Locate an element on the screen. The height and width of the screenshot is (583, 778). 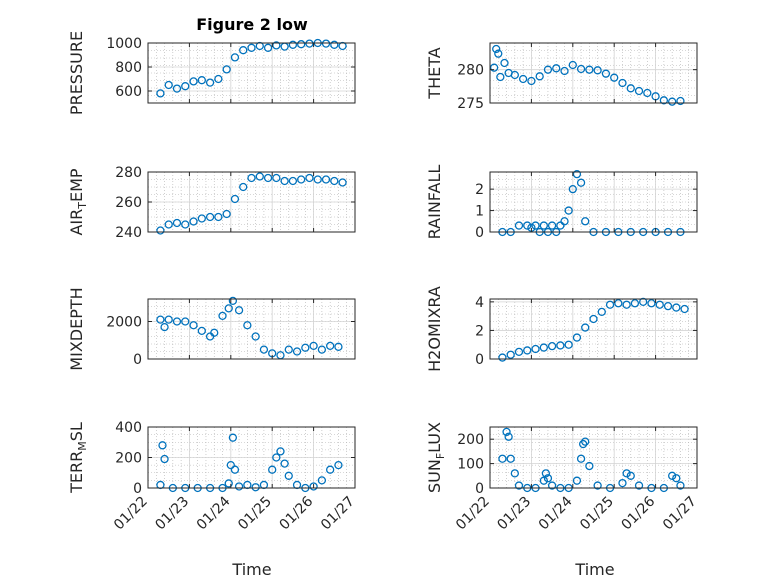
y-axis-label: AIRTEMP is located at coordinates (78, 201).